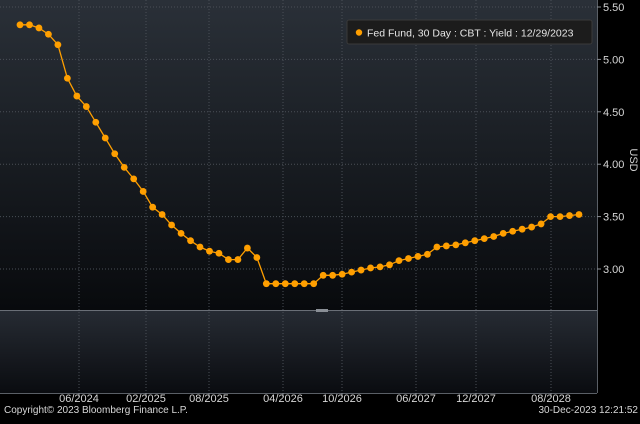  I want to click on y-tick-label: 3.50, so click(613, 218).